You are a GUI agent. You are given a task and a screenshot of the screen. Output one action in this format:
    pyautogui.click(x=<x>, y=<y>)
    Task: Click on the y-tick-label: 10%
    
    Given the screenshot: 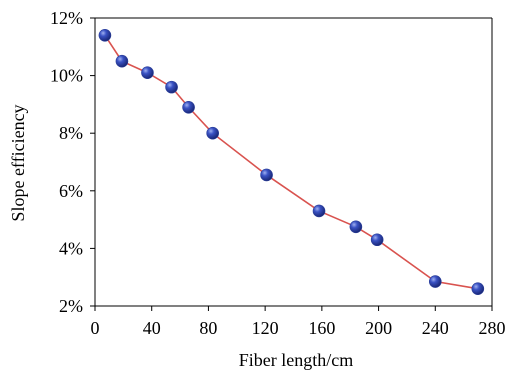 What is the action you would take?
    pyautogui.click(x=66, y=76)
    